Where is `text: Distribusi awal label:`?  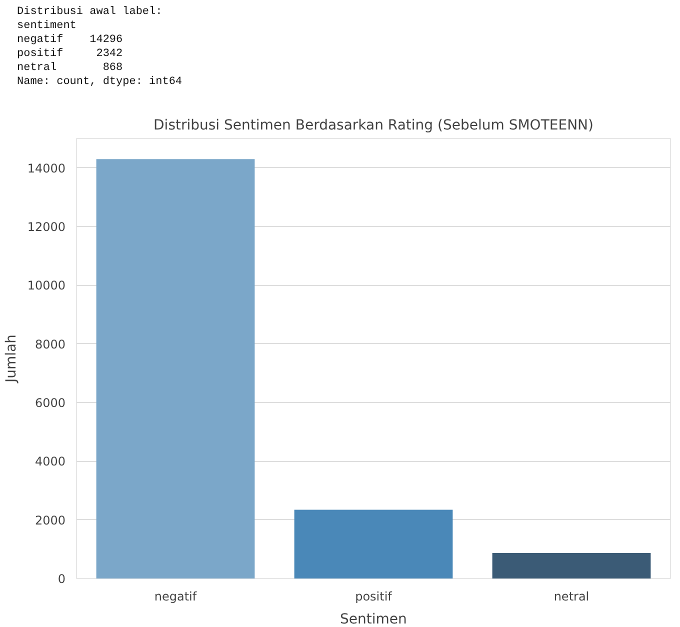
text: Distribusi awal label: is located at coordinates (89, 12).